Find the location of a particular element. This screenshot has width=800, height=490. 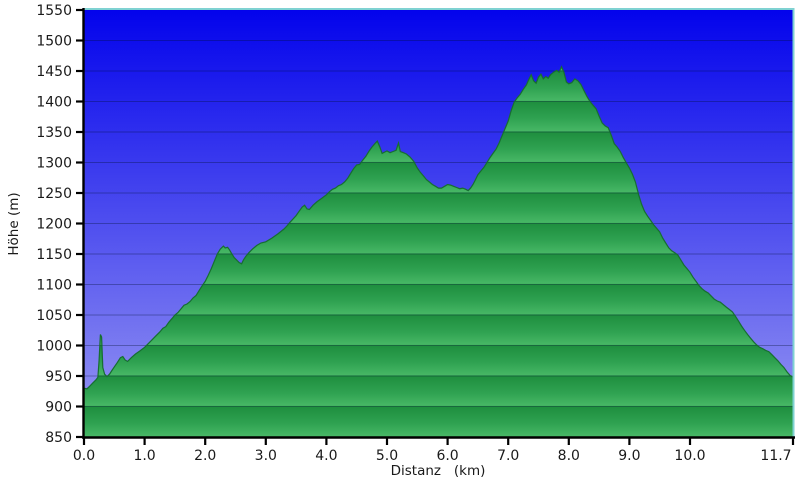

x-tick-label: 11.7 is located at coordinates (775, 456).